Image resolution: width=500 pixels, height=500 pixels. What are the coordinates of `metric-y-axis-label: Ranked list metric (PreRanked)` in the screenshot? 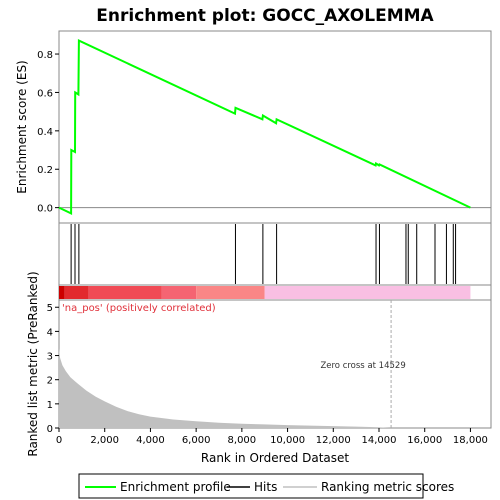 It's located at (33, 363).